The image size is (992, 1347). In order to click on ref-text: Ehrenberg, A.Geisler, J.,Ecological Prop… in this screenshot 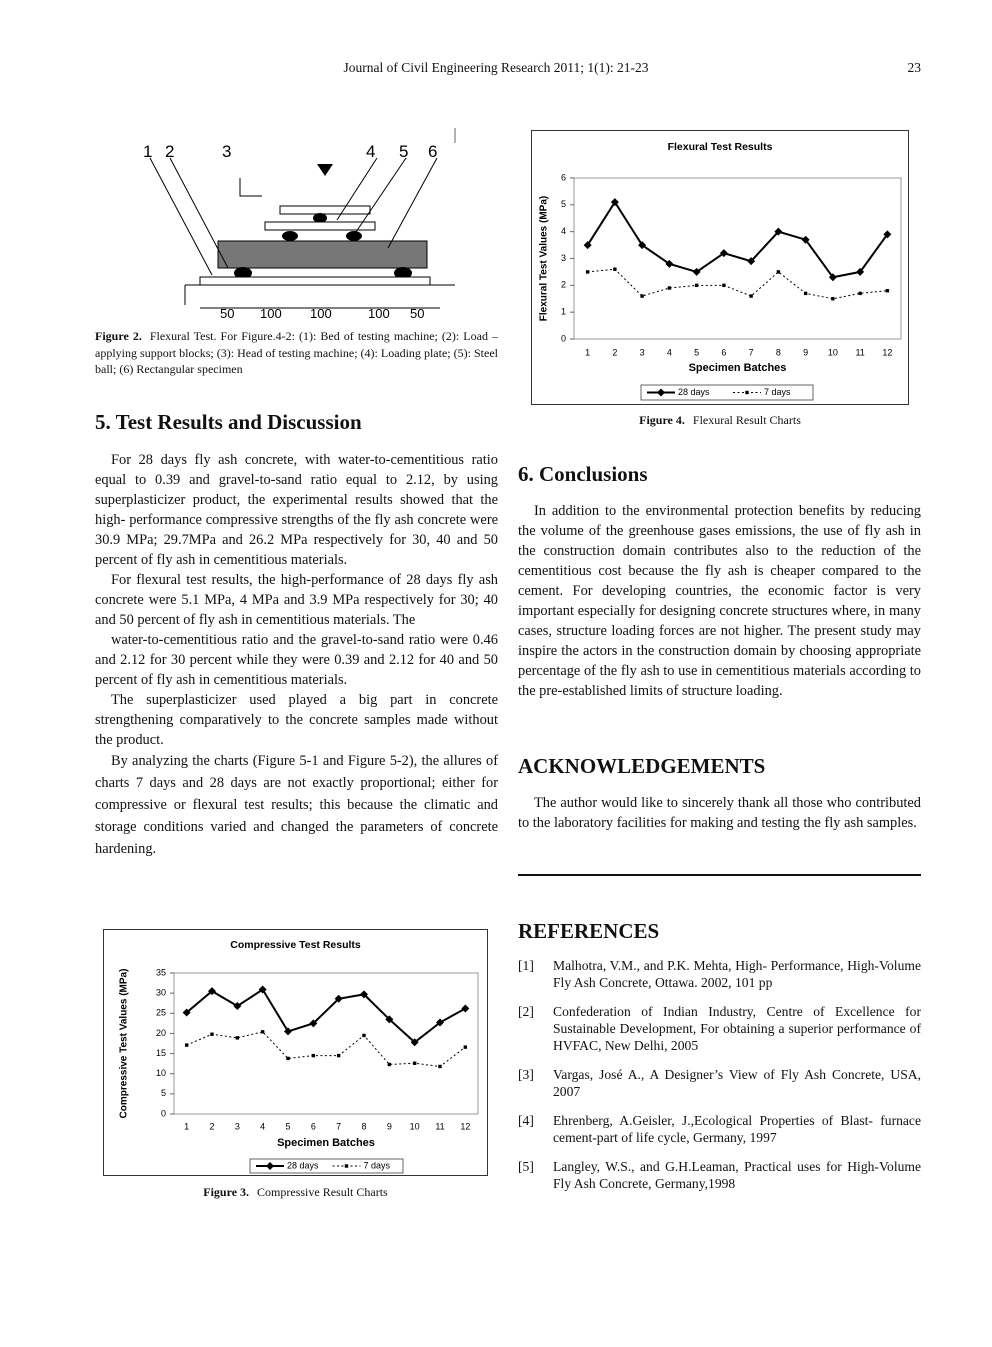, I will do `click(737, 1129)`.